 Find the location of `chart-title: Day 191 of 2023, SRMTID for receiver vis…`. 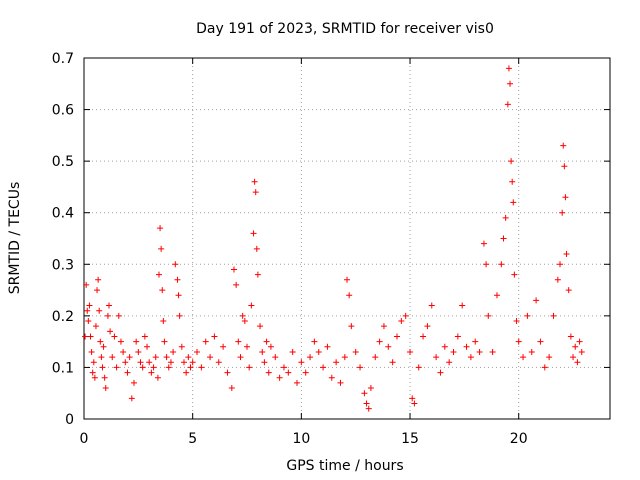

chart-title: Day 191 of 2023, SRMTID for receiver vis… is located at coordinates (345, 29).